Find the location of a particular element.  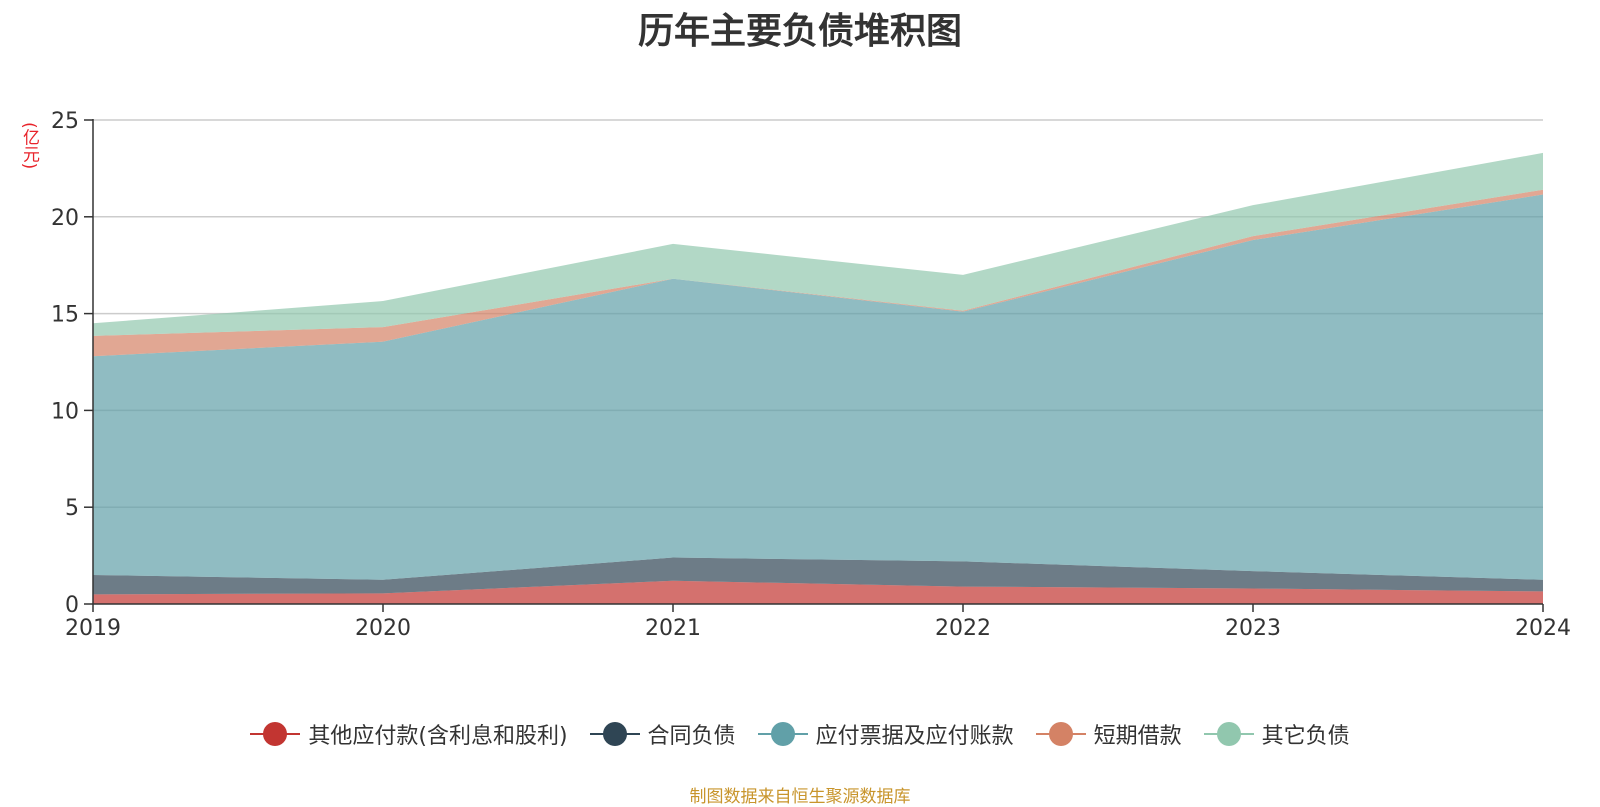

y-tick-label: 10 is located at coordinates (65, 411).